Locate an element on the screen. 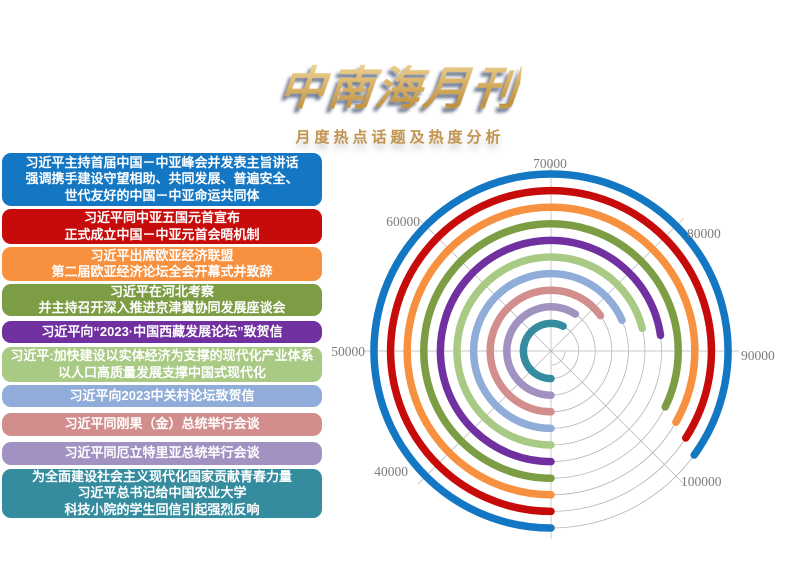 The height and width of the screenshot is (572, 800). topic-bar-6: 习近平:加快建设以实体经济为支撑的现代化产业体系 以人口高质量发展支撑中国式现代化 is located at coordinates (162, 364).